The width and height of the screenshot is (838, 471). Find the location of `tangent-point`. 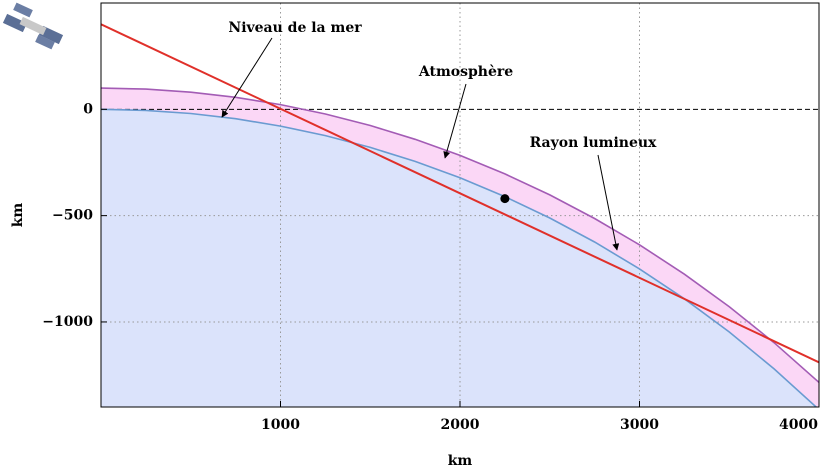

tangent-point is located at coordinates (505, 199).